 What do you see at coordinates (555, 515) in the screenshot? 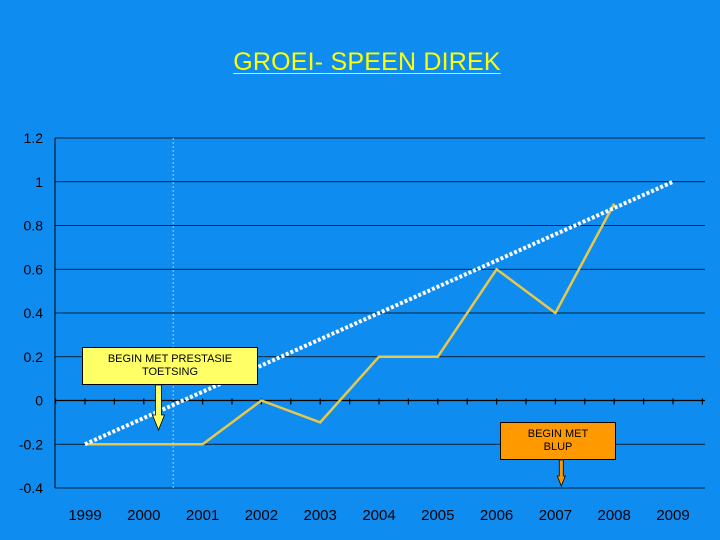
I see `x-tick-label: 2007` at bounding box center [555, 515].